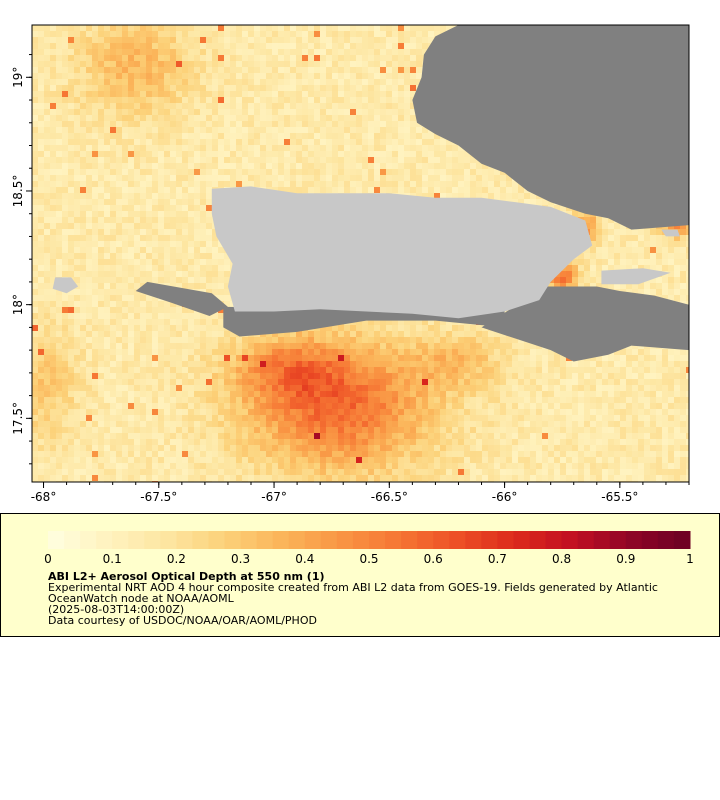 Image resolution: width=720 pixels, height=800 pixels. What do you see at coordinates (670, 233) in the screenshot?
I see `landmass-culebra` at bounding box center [670, 233].